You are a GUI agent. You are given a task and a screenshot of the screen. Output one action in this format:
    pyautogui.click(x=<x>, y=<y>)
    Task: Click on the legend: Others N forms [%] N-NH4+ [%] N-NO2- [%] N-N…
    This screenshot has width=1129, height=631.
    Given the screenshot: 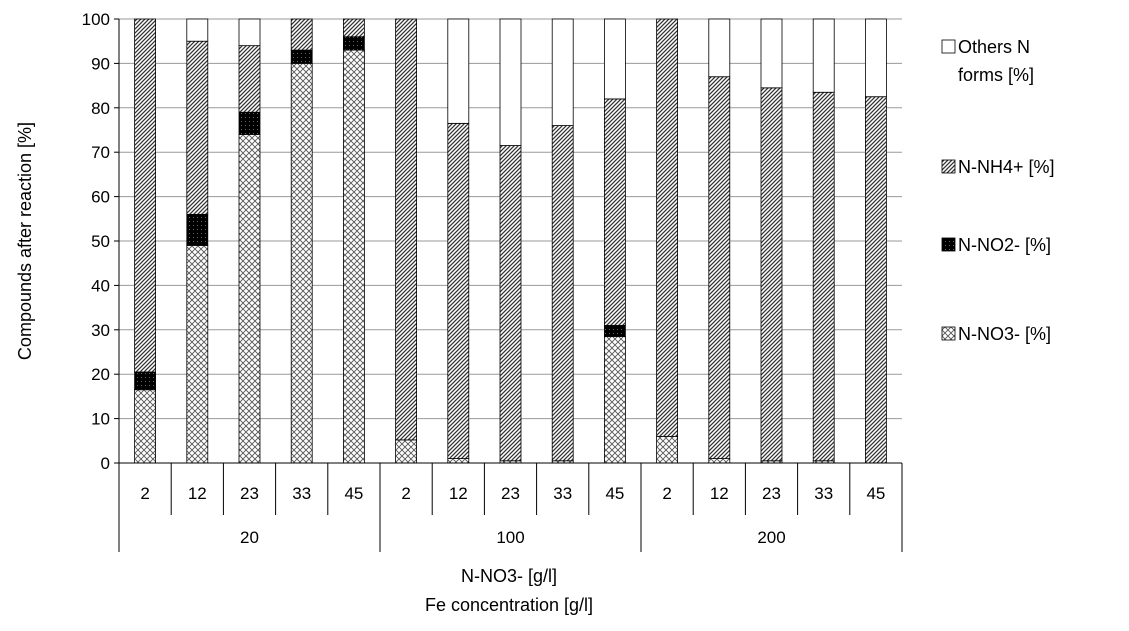 What is the action you would take?
    pyautogui.click(x=998, y=190)
    